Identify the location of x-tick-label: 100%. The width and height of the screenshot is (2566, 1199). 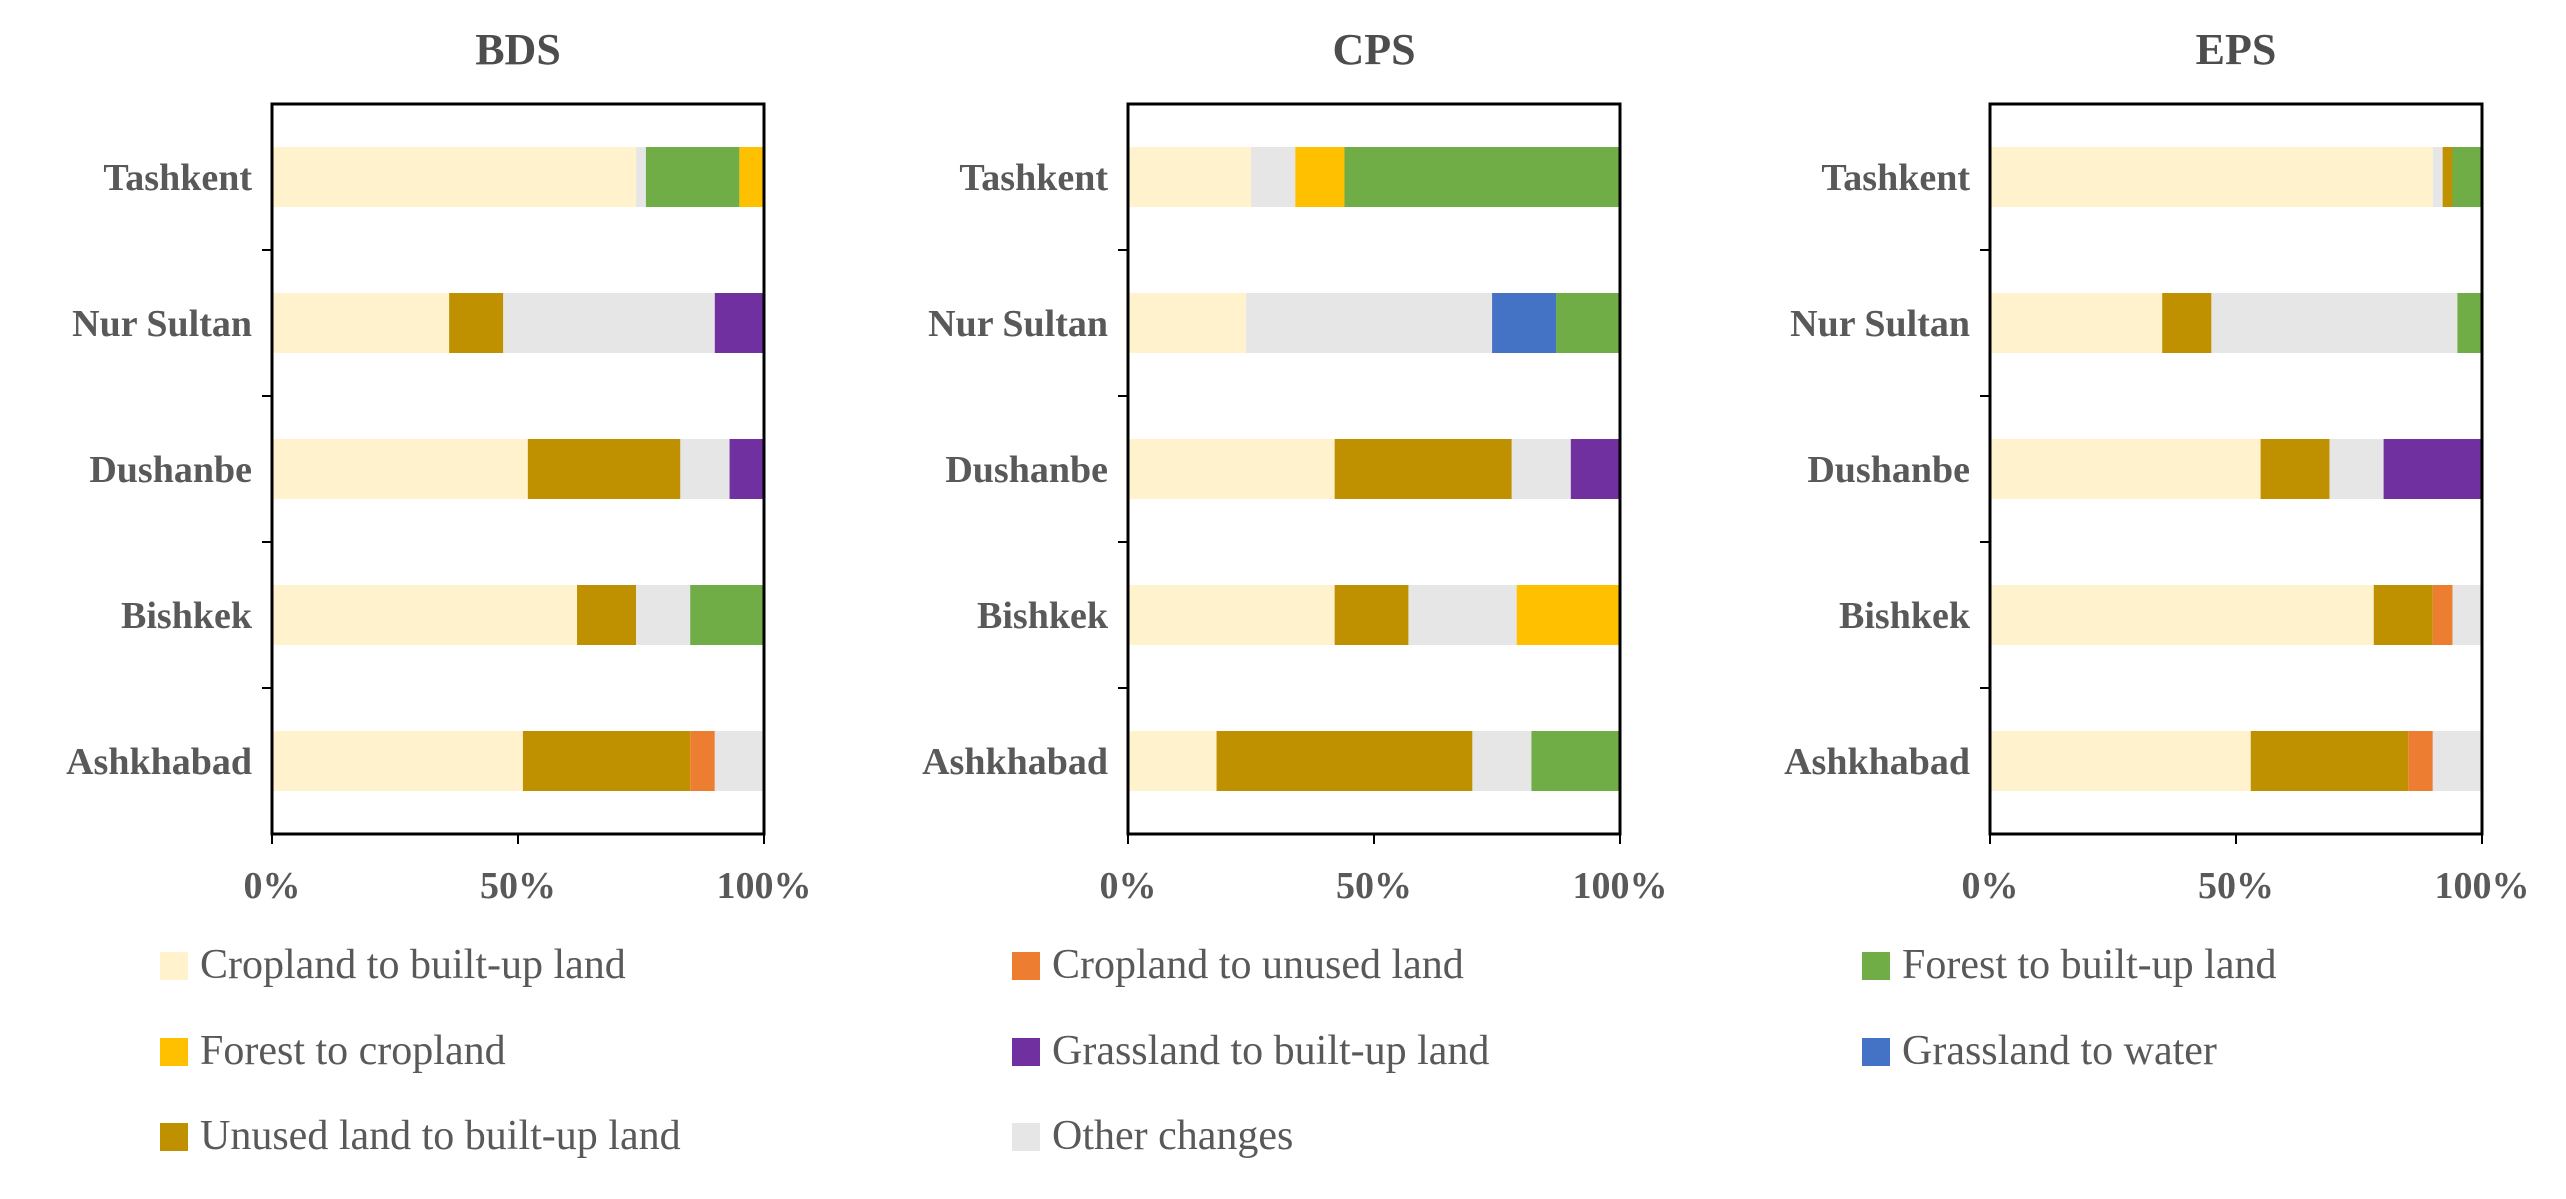
(764, 886).